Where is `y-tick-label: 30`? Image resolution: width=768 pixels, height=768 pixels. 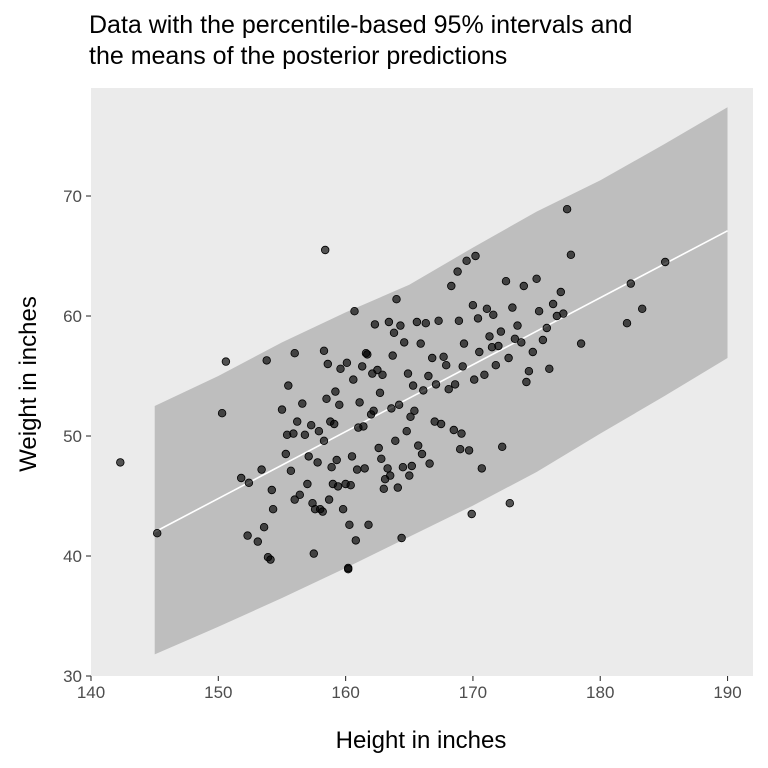
y-tick-label: 30 is located at coordinates (72, 676).